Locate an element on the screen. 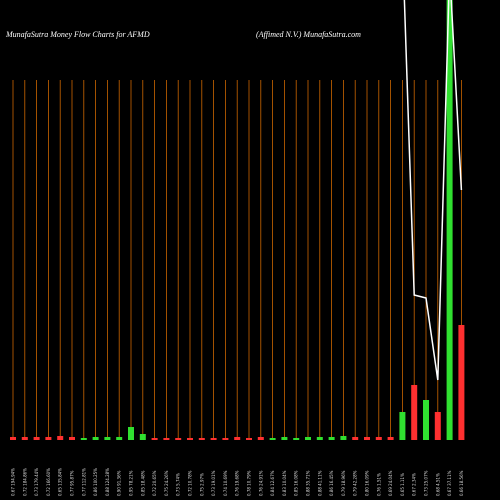  x-tick-label: 0.65 135.84% is located at coordinates (60, 482).